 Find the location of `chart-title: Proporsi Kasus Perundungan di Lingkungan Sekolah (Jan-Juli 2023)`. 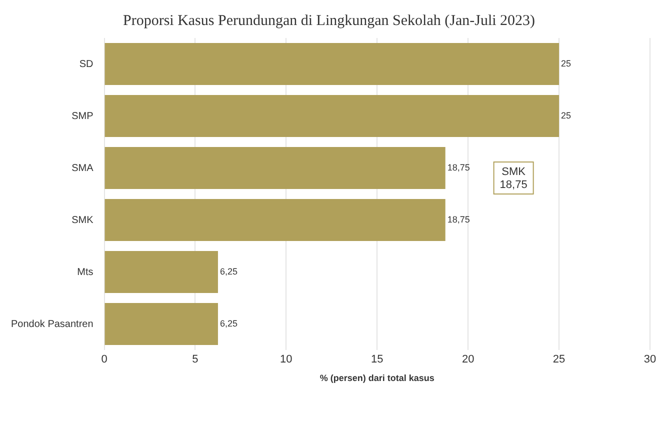

chart-title: Proporsi Kasus Perundungan di Lingkungan Sekolah (Jan-Juli 2023) is located at coordinates (329, 20).